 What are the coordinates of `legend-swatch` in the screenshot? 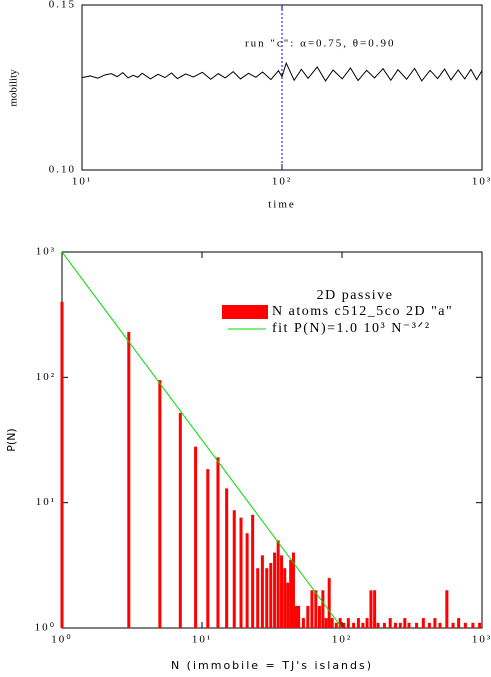 It's located at (245, 312).